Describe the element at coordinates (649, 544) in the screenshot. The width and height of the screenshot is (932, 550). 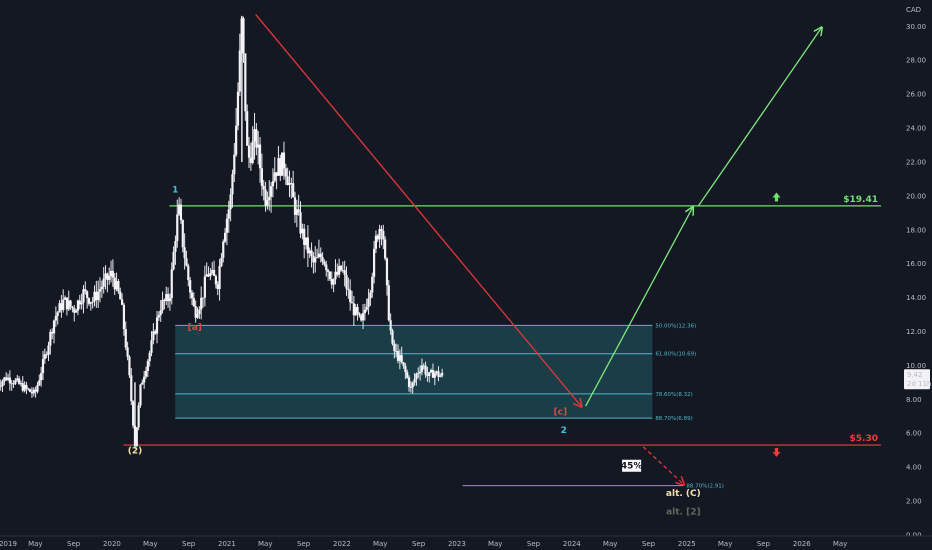
I see `x-tick-label: Sep` at that location.